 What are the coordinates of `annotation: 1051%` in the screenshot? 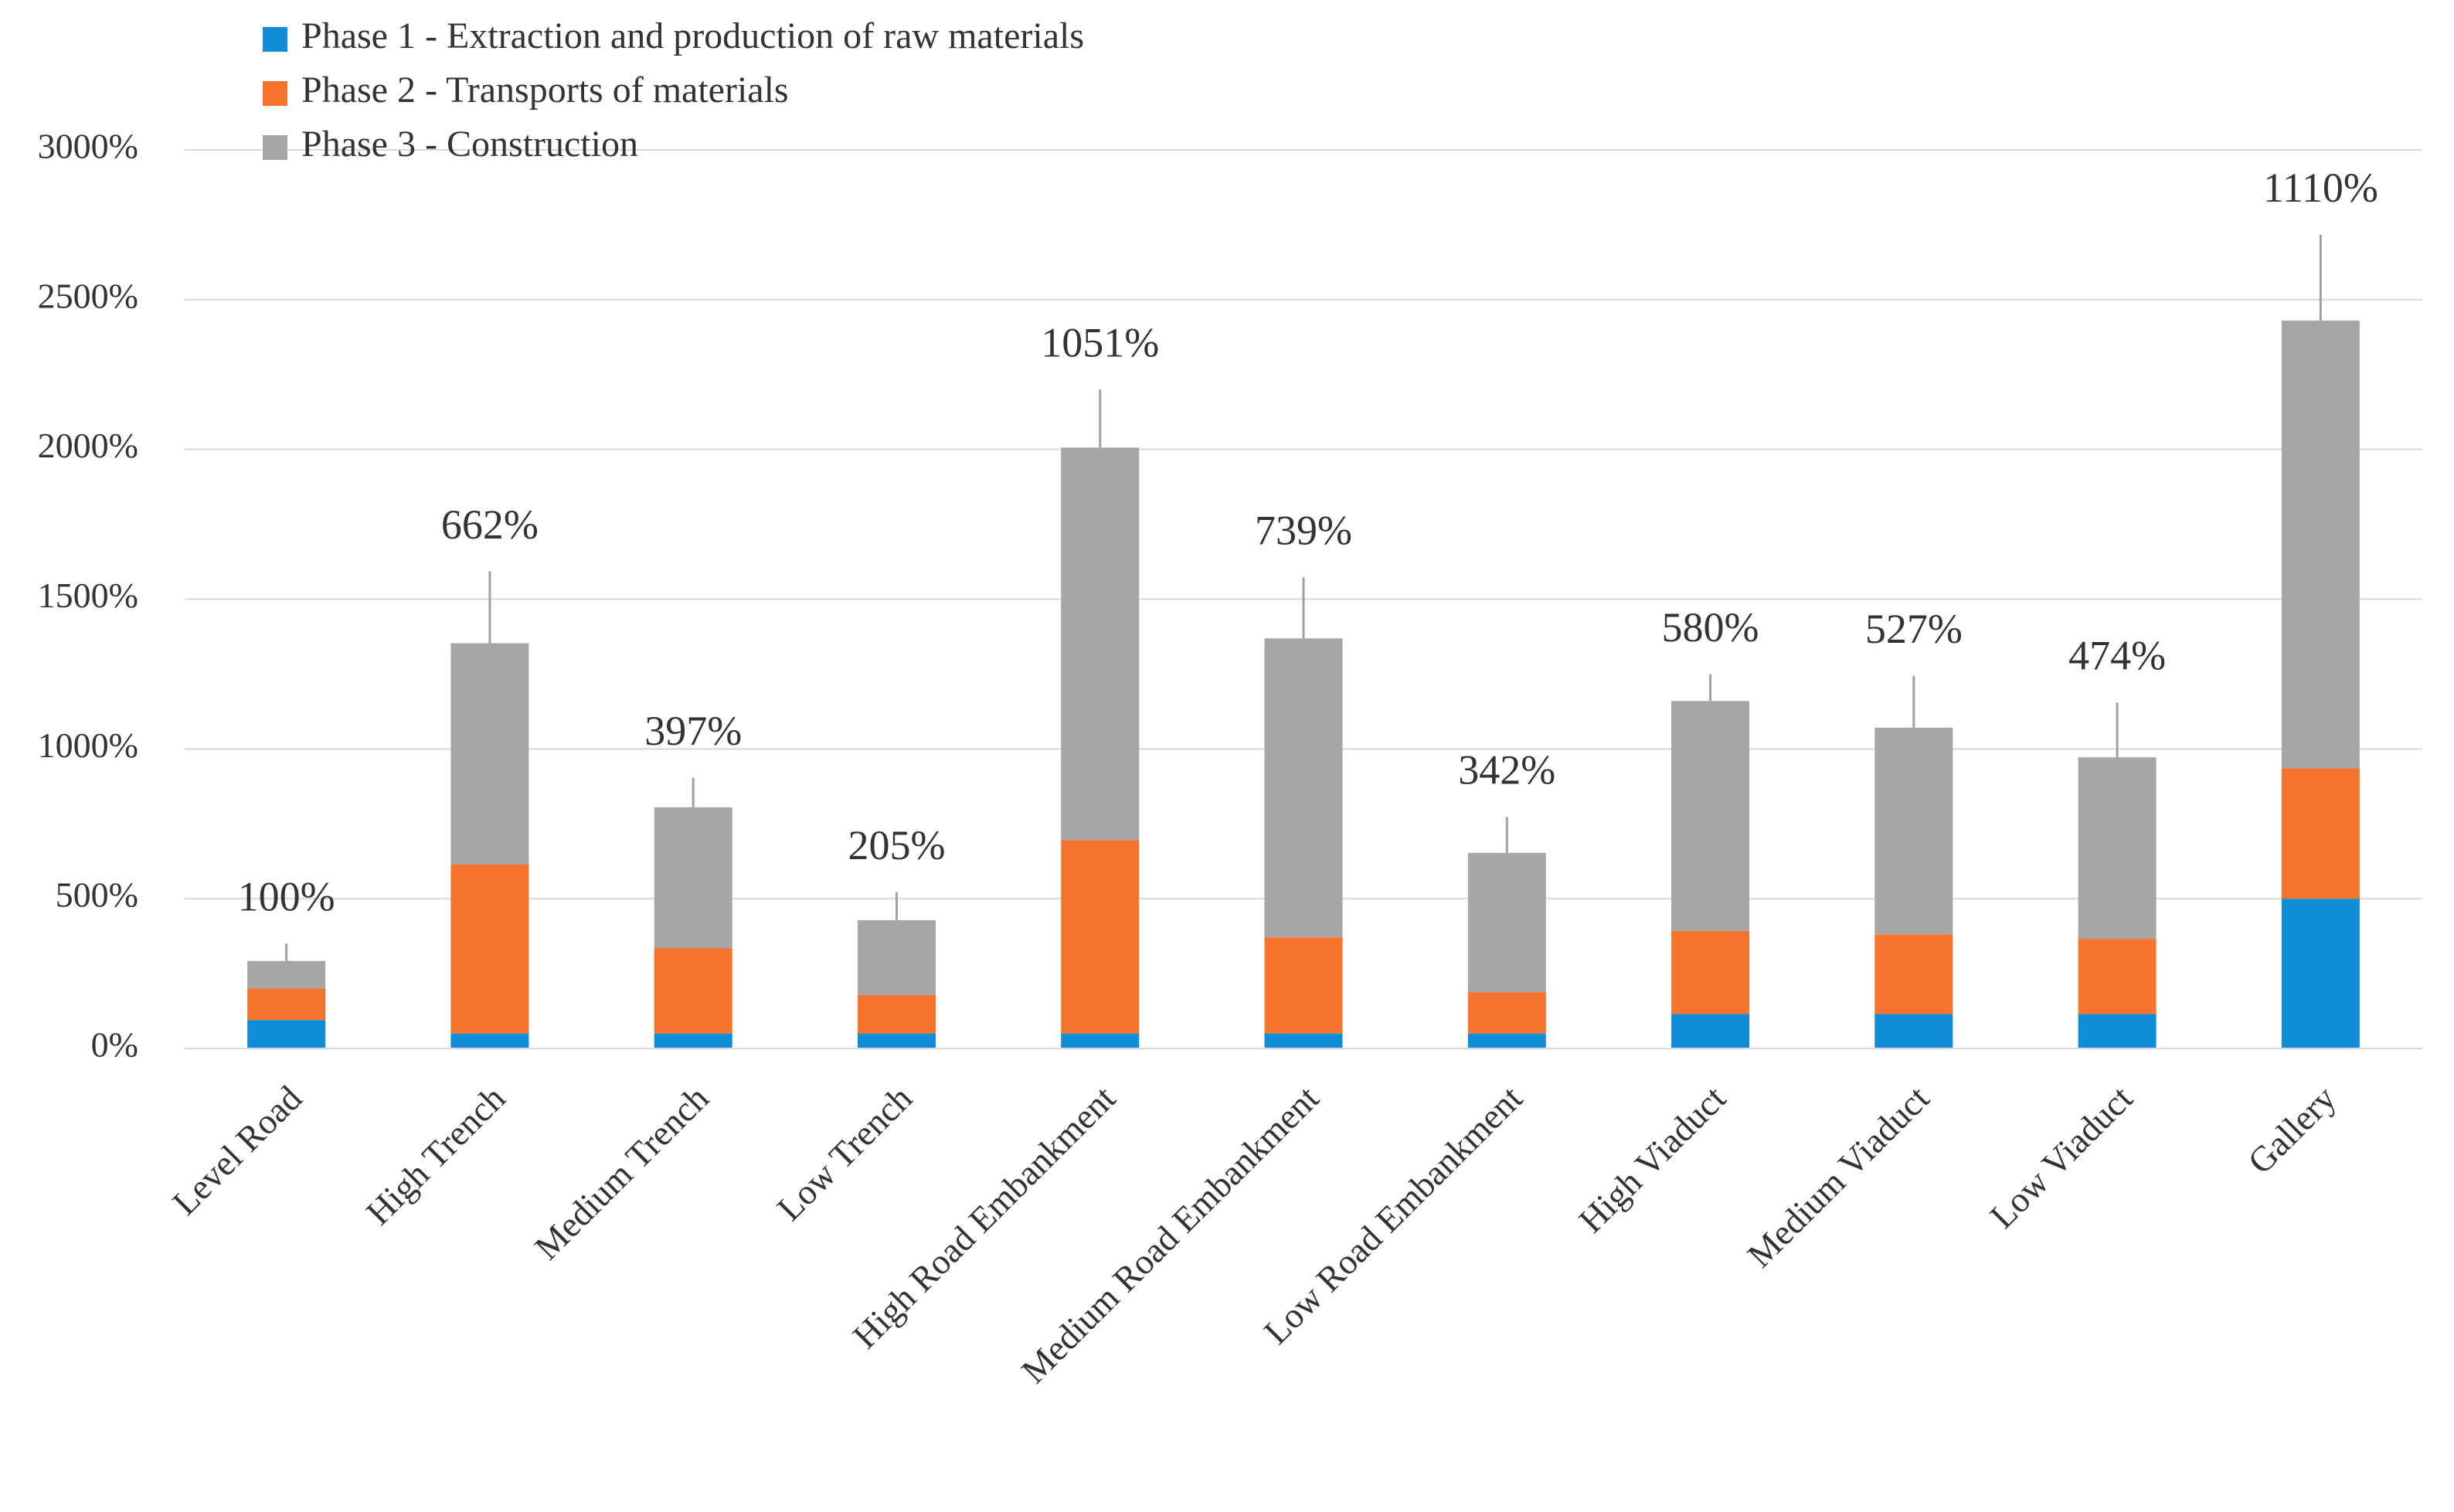 It's located at (1100, 343).